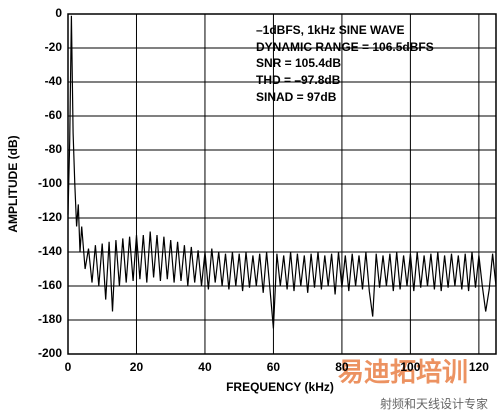 Image resolution: width=500 pixels, height=416 pixels. I want to click on y-tick-label: -140, so click(50, 251).